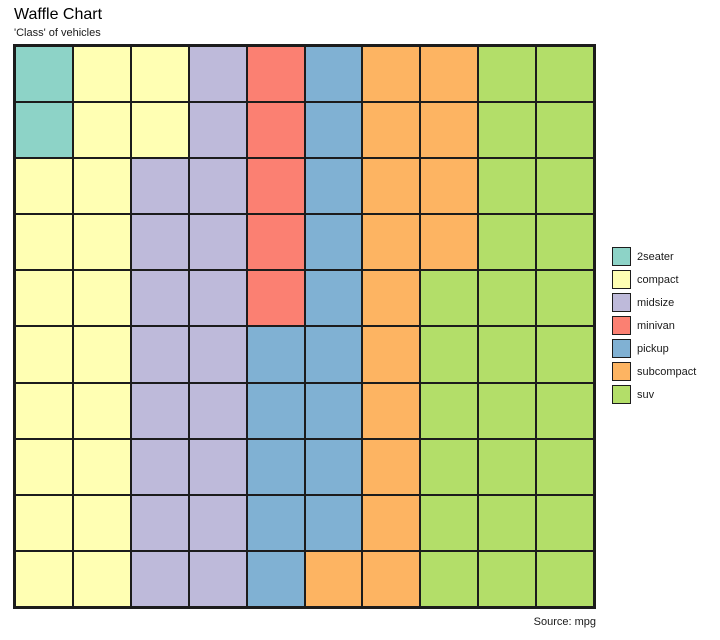 This screenshot has height=640, width=720. Describe the element at coordinates (667, 371) in the screenshot. I see `legend-label-subcompact: subcompact` at that location.